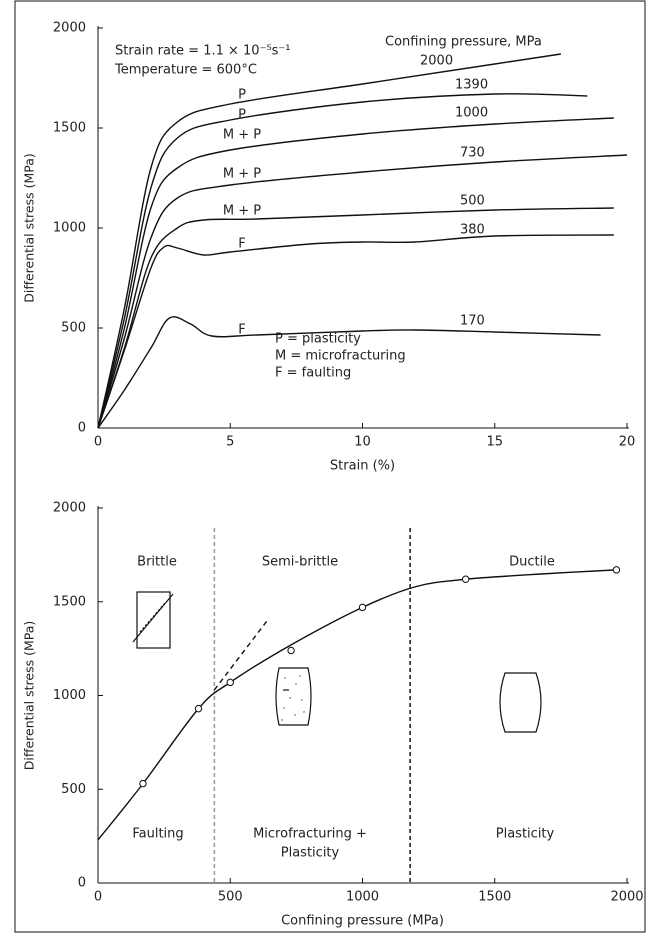  Describe the element at coordinates (472, 153) in the screenshot. I see `curve-label: 730` at that location.